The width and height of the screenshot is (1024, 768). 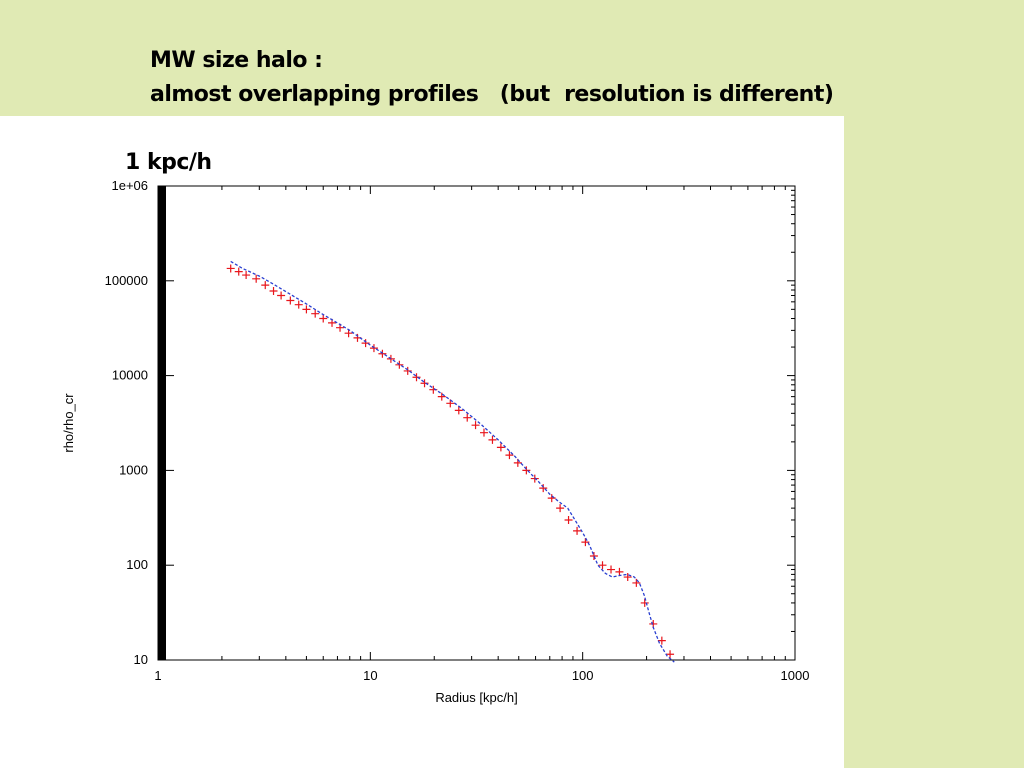 I want to click on y-tick-label: 100000, so click(x=126, y=280).